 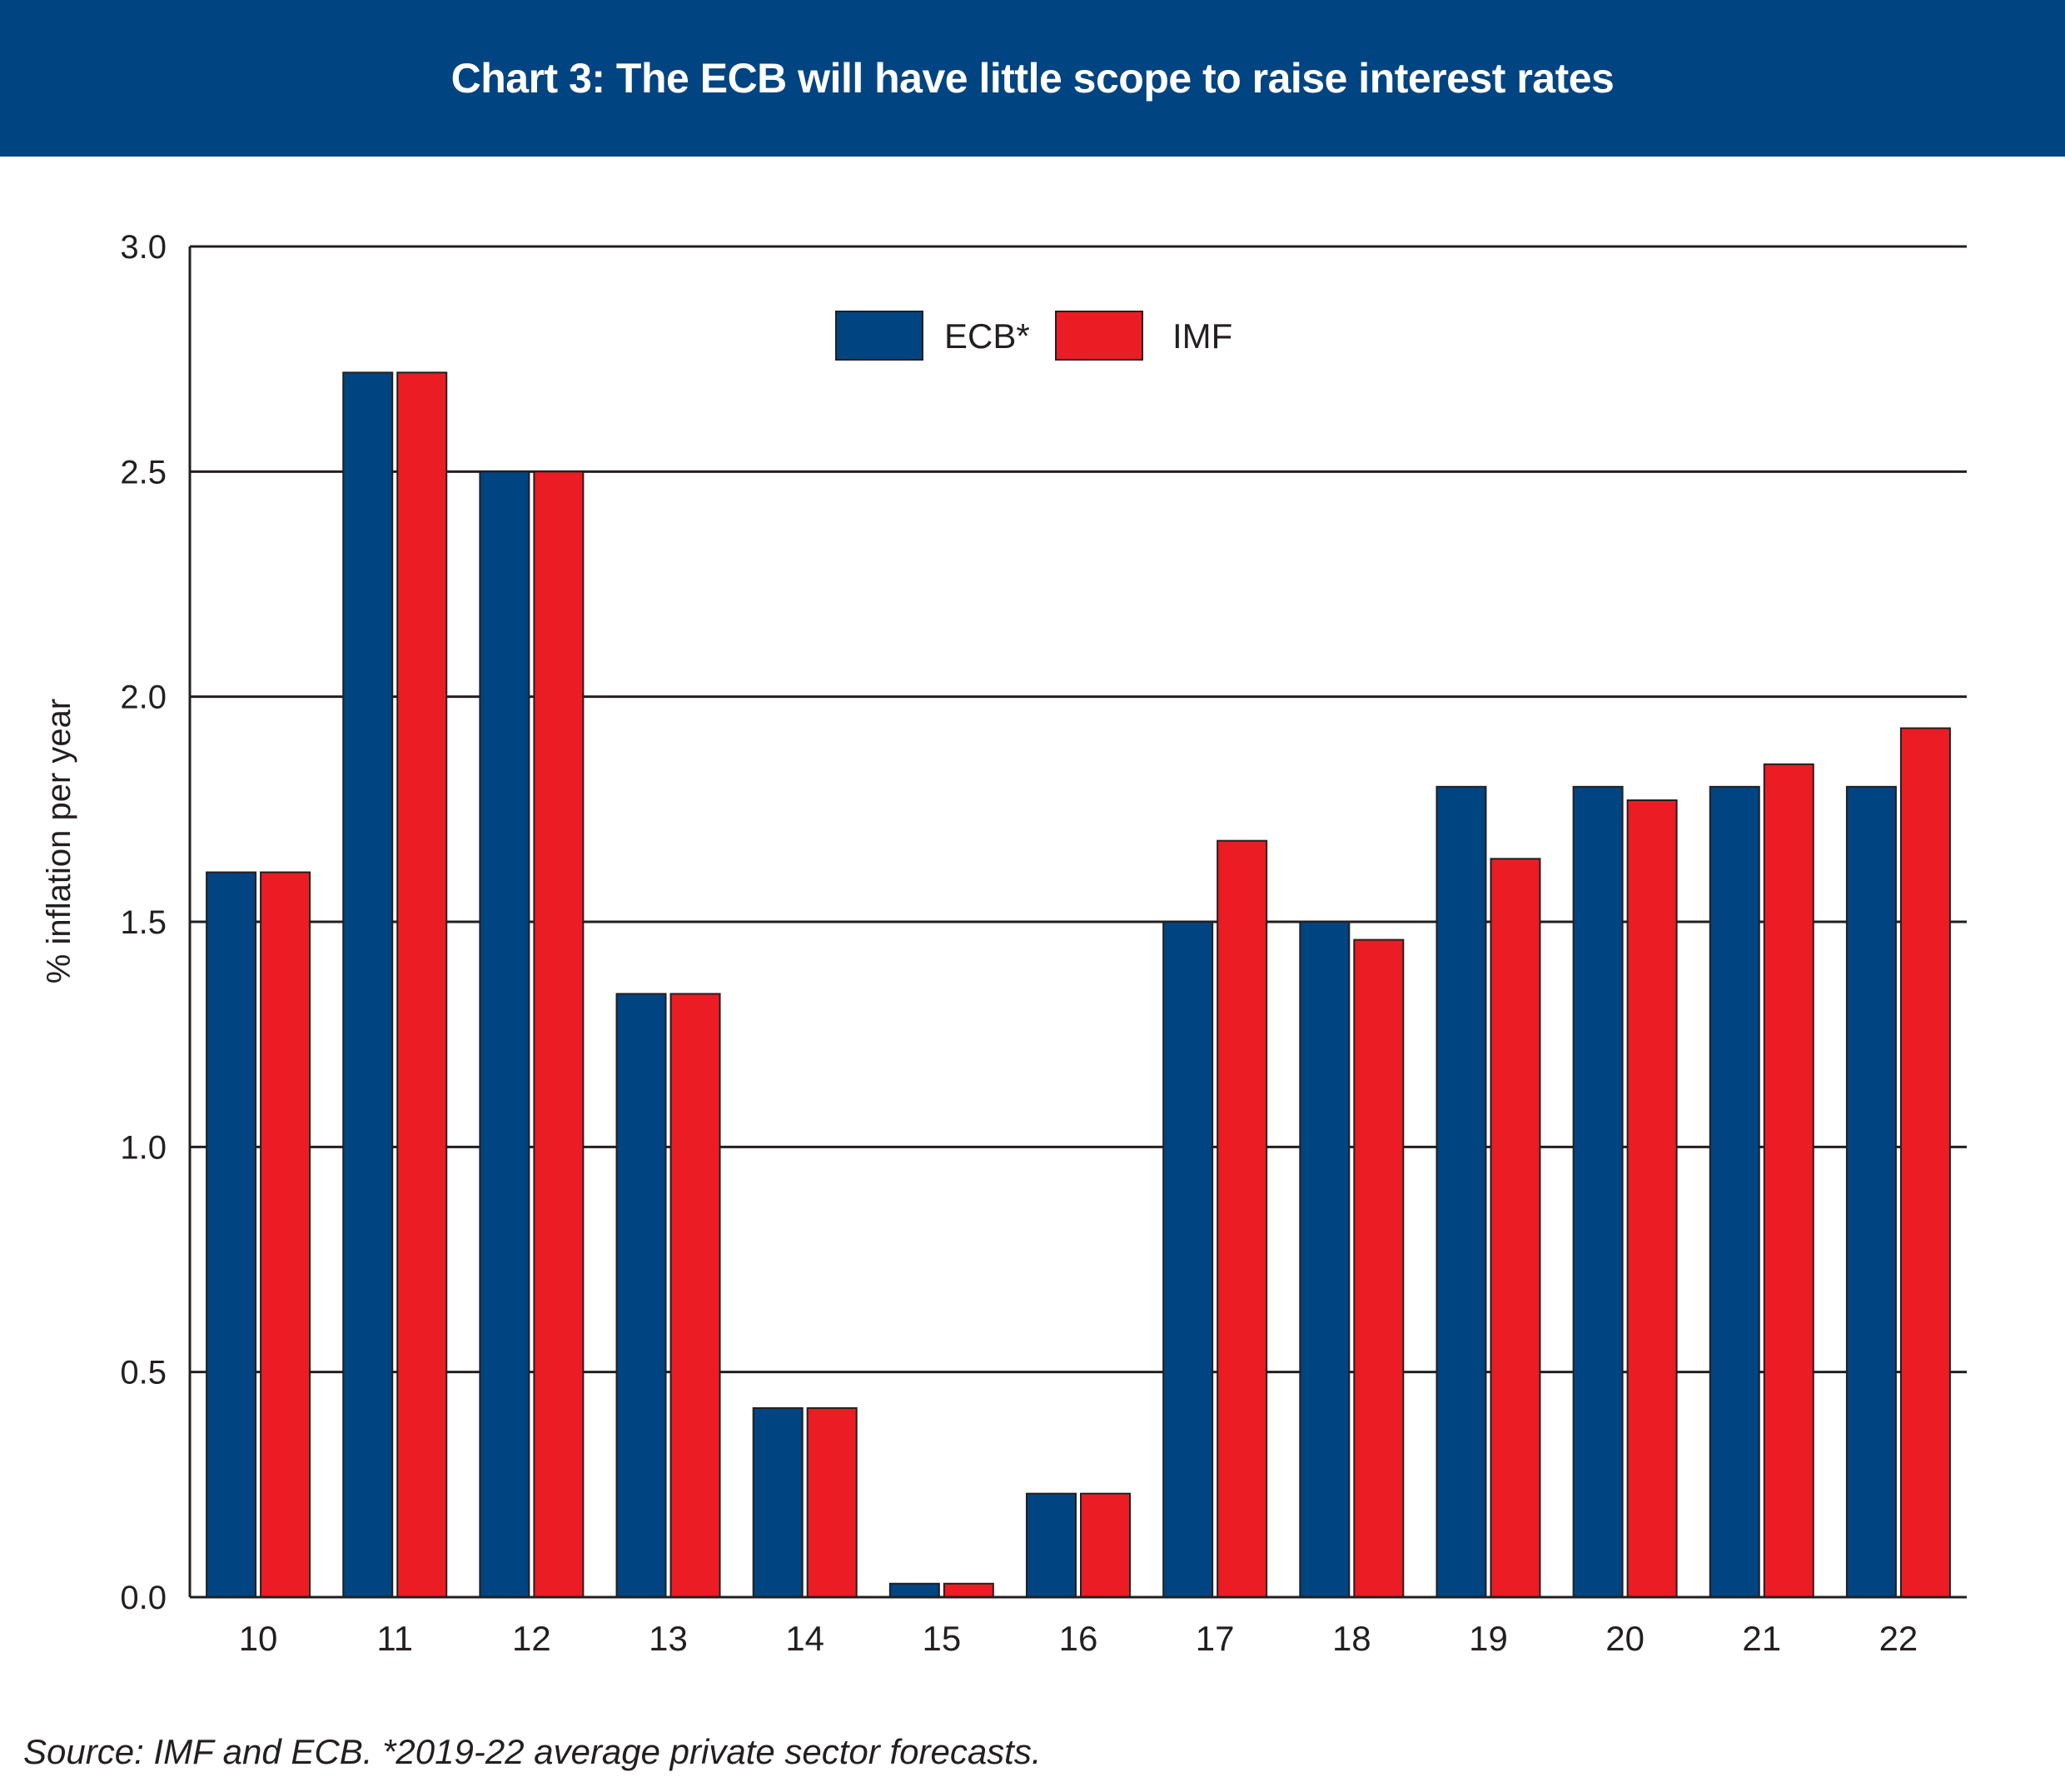 I want to click on y-axis-label: % inflation per year, so click(x=59, y=841).